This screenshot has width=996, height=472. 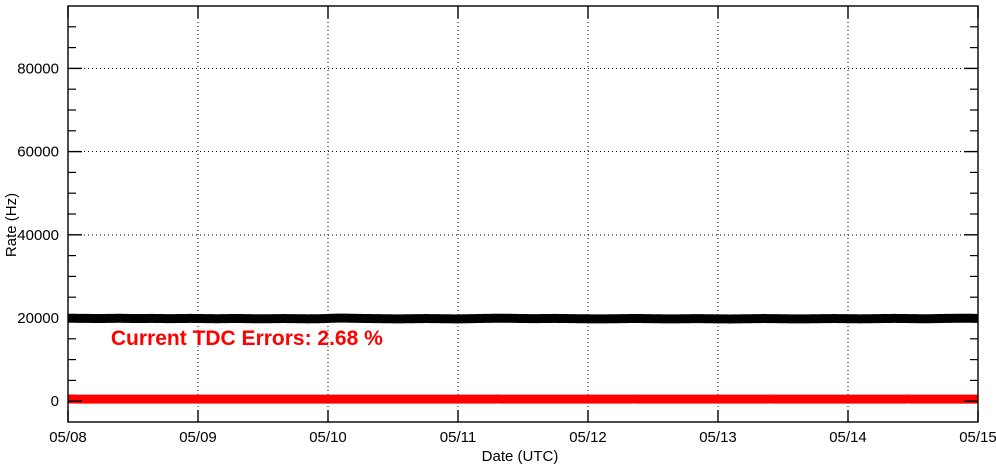 I want to click on x-axis-tick-label: 05/15, so click(x=977, y=437).